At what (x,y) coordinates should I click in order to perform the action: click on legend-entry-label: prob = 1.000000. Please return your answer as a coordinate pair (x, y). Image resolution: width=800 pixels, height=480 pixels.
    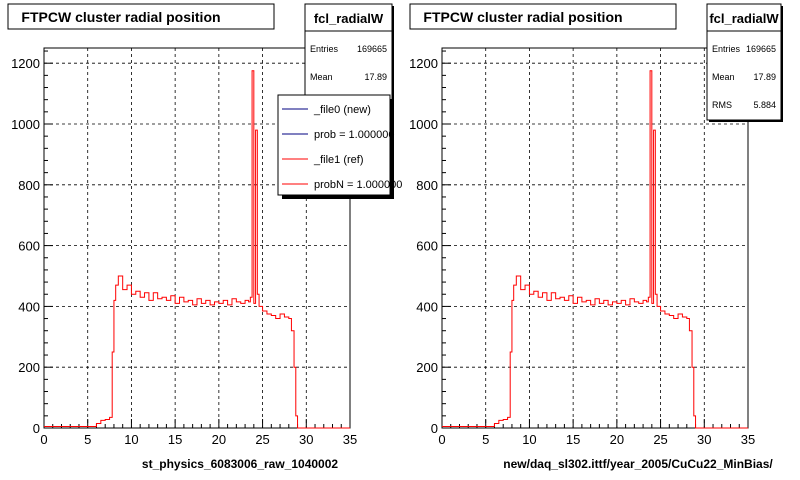
    Looking at the image, I should click on (354, 135).